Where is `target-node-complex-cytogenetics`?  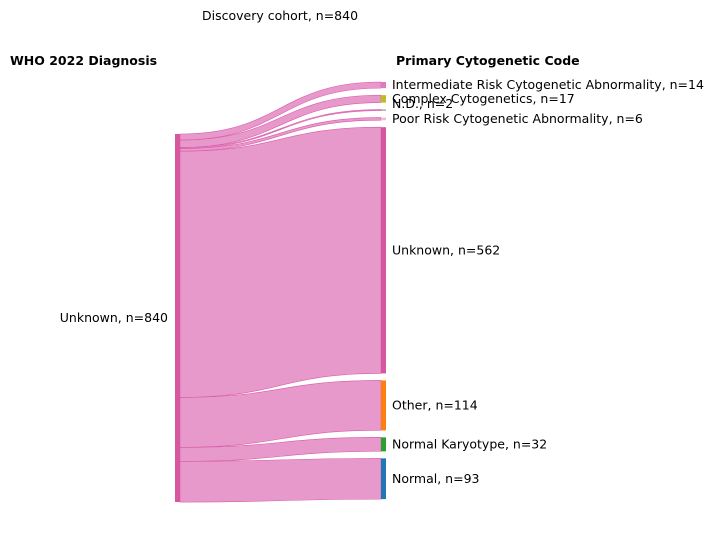
target-node-complex-cytogenetics is located at coordinates (383, 99).